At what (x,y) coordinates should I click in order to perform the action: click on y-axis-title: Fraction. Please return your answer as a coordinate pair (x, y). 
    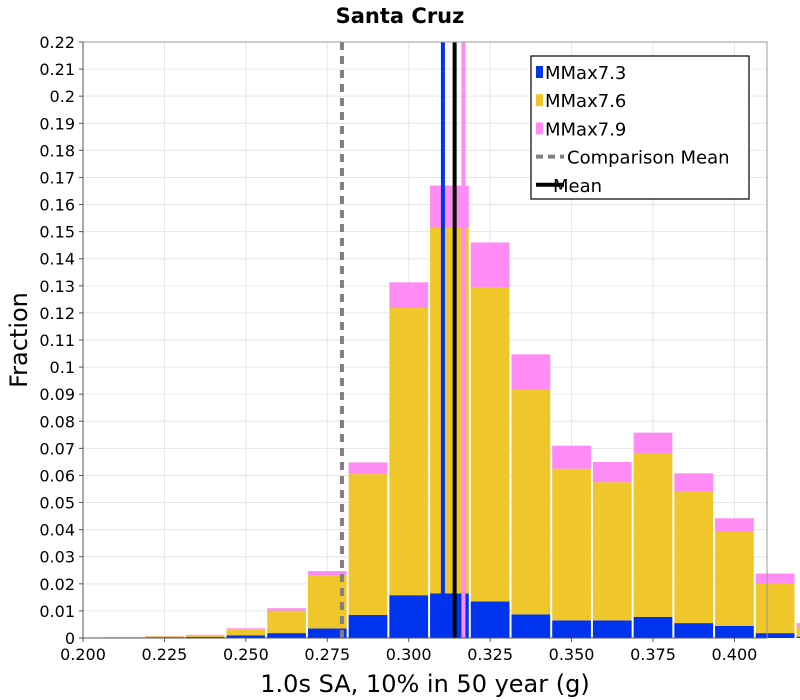
    Looking at the image, I should click on (19, 340).